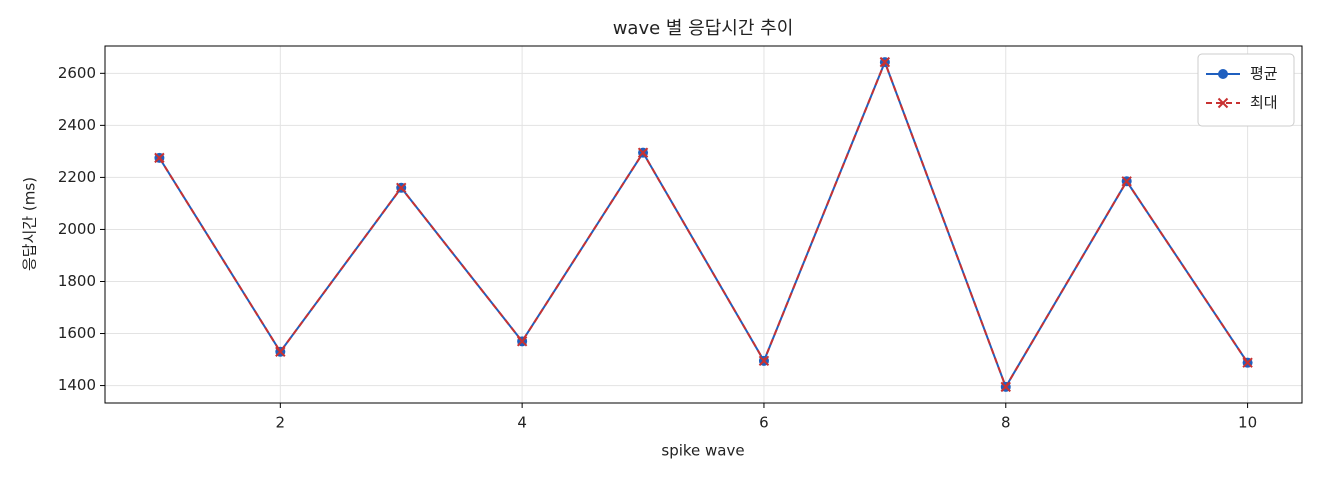 Image resolution: width=1320 pixels, height=480 pixels. What do you see at coordinates (1247, 423) in the screenshot?
I see `x-tick-label: 10` at bounding box center [1247, 423].